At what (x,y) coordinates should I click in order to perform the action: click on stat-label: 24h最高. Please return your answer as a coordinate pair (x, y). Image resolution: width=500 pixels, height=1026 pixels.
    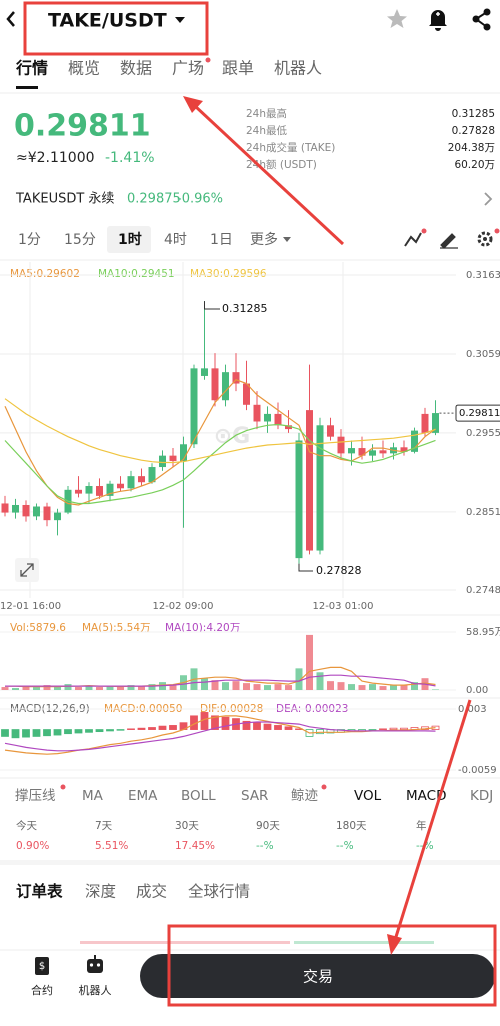
    Looking at the image, I should click on (266, 113).